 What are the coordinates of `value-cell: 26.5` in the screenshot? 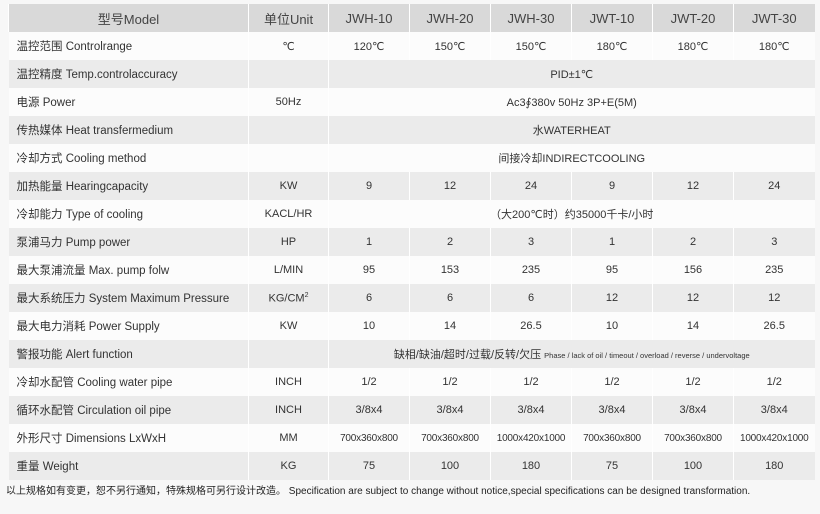 It's located at (774, 326).